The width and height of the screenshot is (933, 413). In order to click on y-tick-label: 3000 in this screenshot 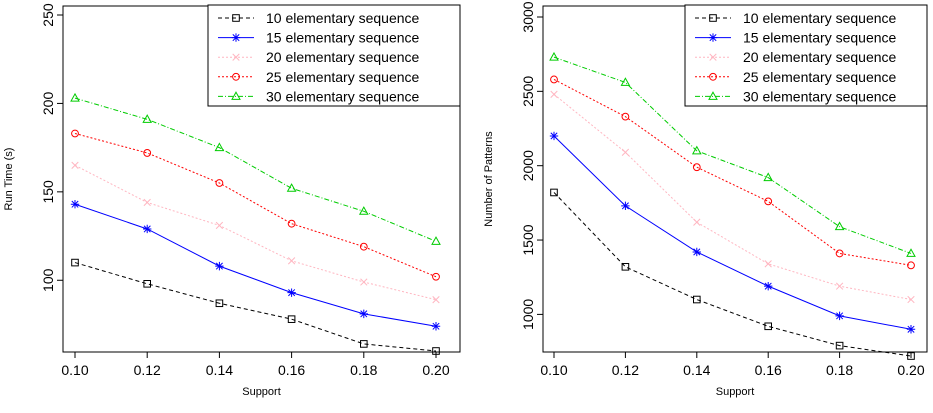, I will do `click(528, 16)`.